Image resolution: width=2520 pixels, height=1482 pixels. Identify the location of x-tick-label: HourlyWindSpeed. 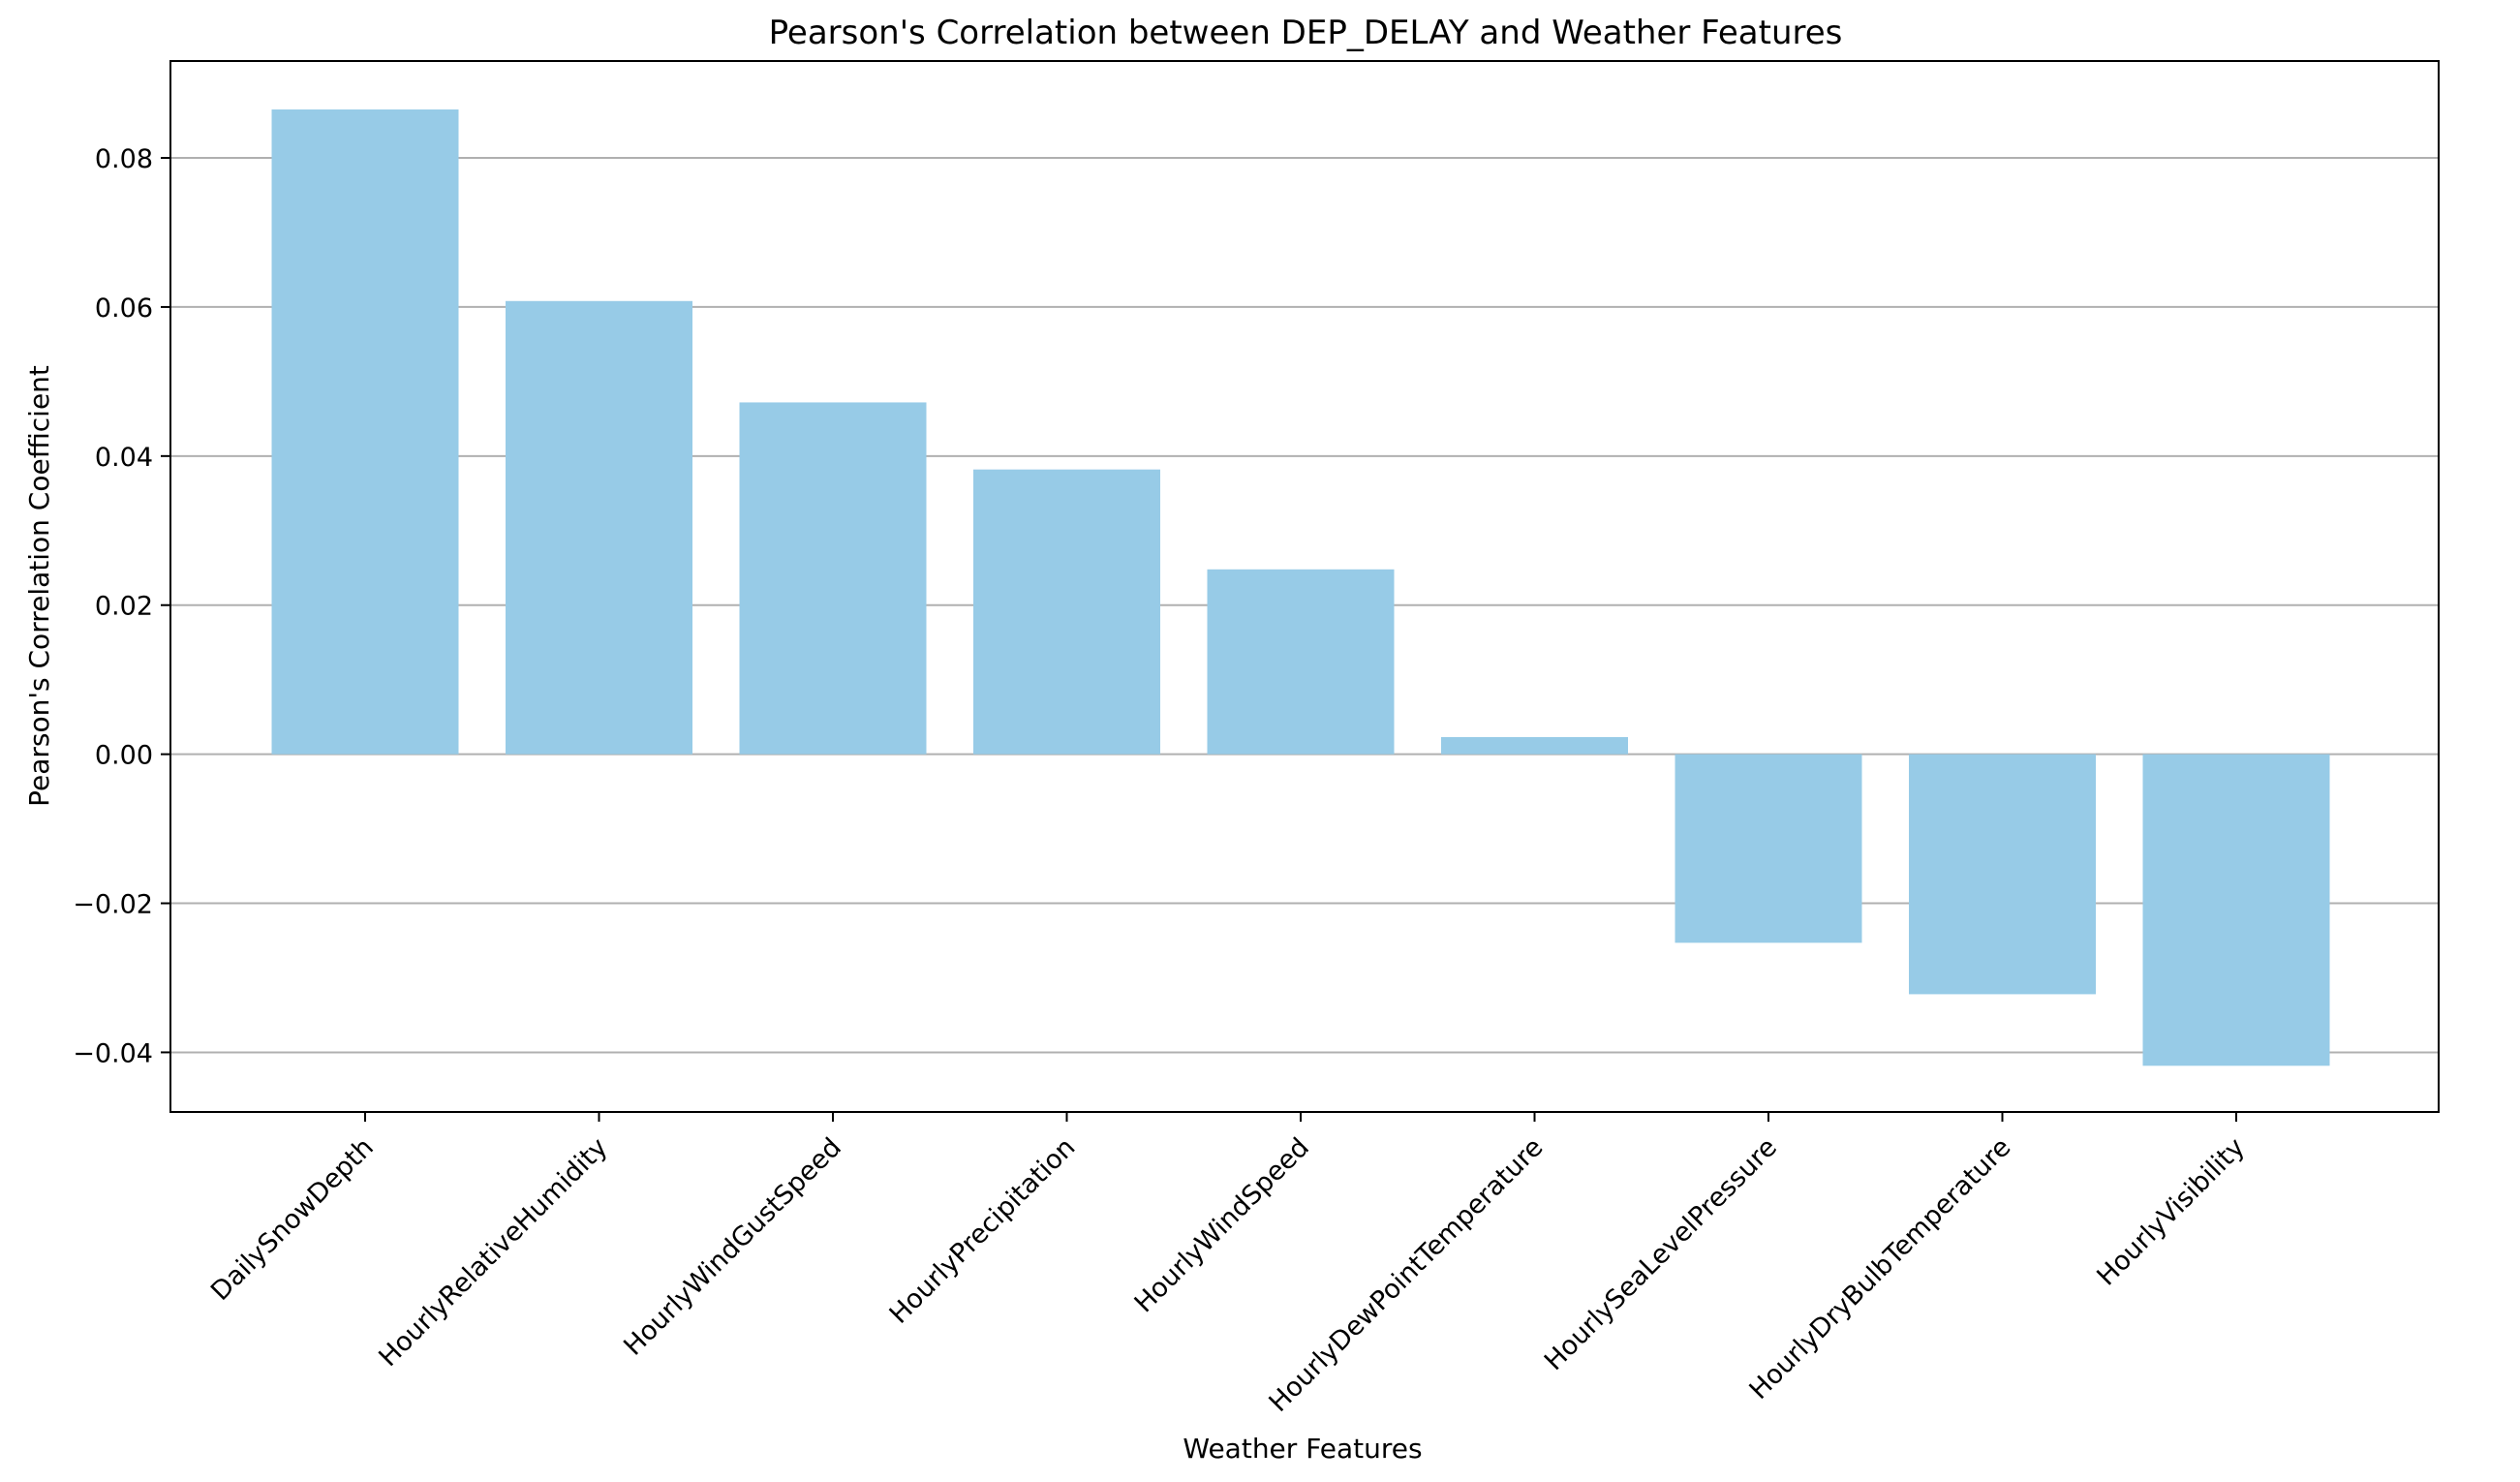
(1222, 1225).